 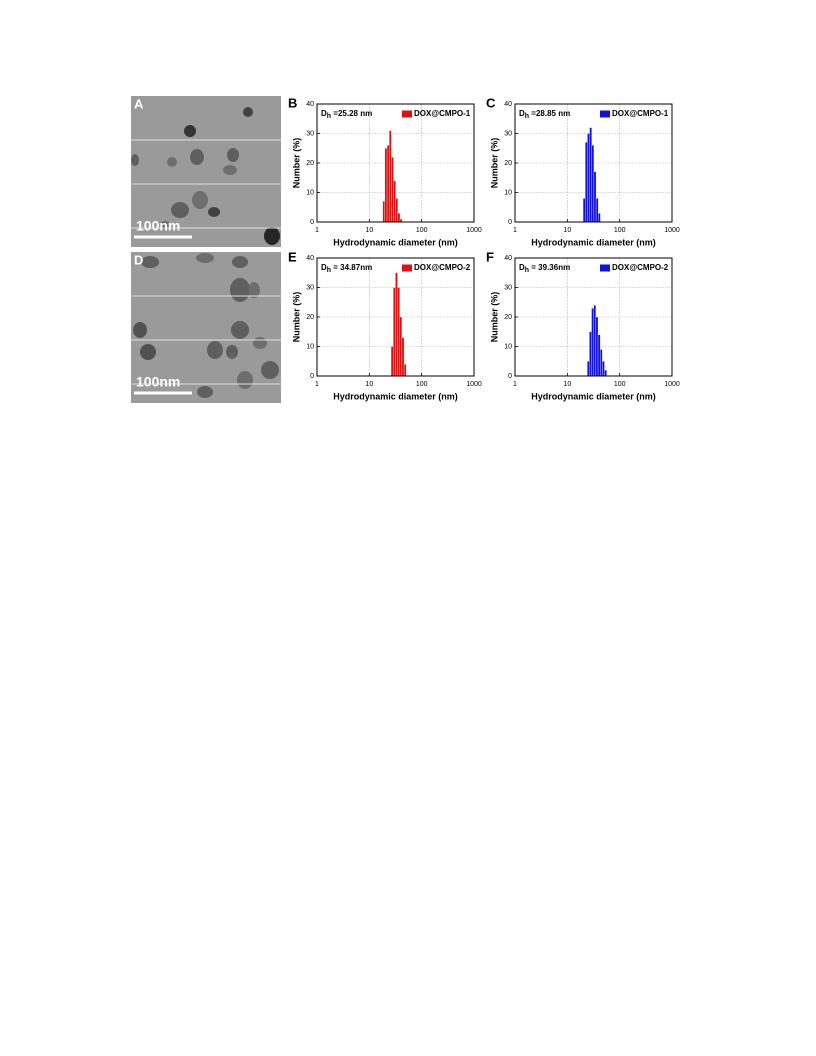 What do you see at coordinates (640, 113) in the screenshot?
I see `legend-label: DOX@CMPO-1` at bounding box center [640, 113].